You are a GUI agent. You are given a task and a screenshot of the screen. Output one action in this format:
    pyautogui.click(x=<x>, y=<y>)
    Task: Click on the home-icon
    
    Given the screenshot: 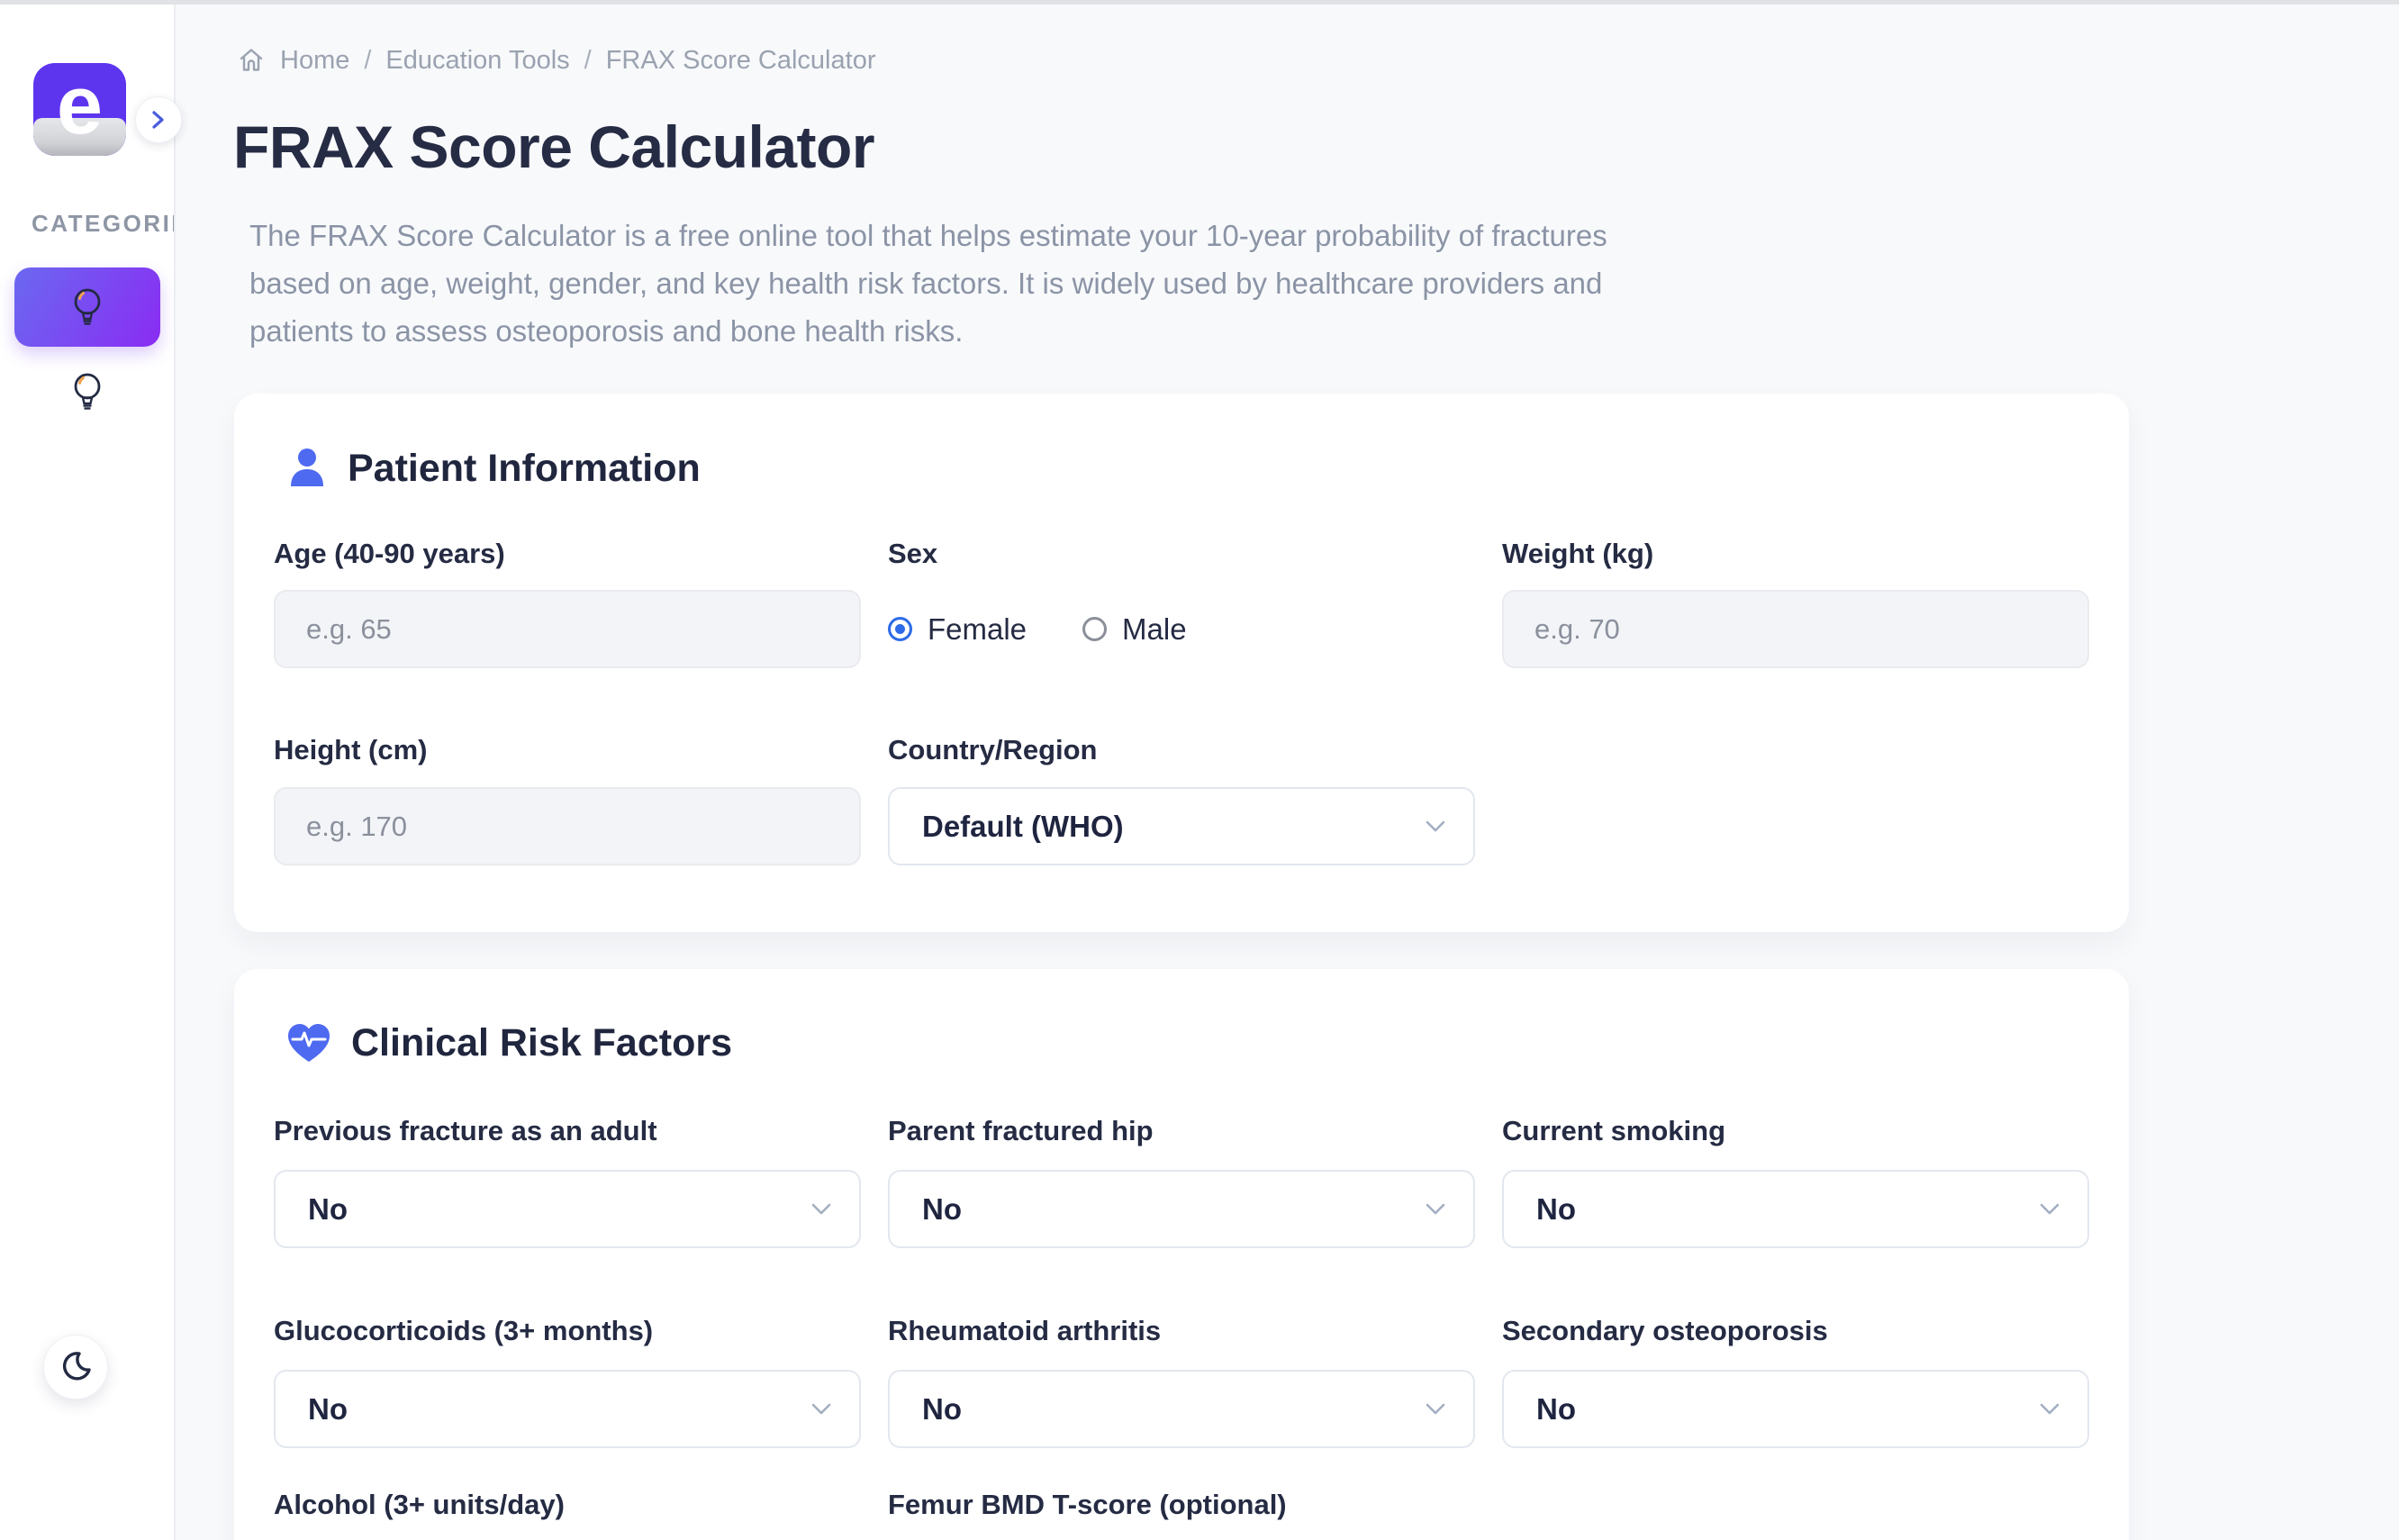 What is the action you would take?
    pyautogui.click(x=251, y=60)
    